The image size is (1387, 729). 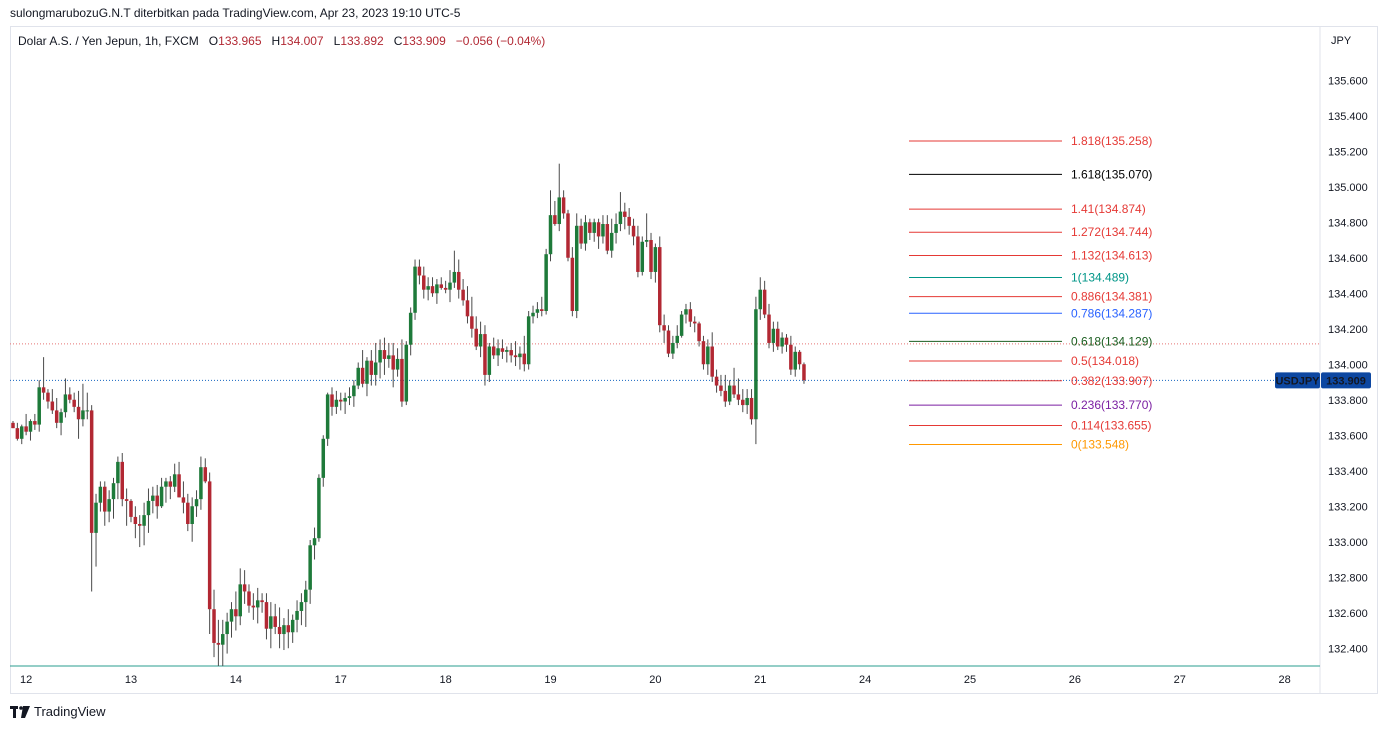 I want to click on x-tick-label: 21, so click(x=760, y=680).